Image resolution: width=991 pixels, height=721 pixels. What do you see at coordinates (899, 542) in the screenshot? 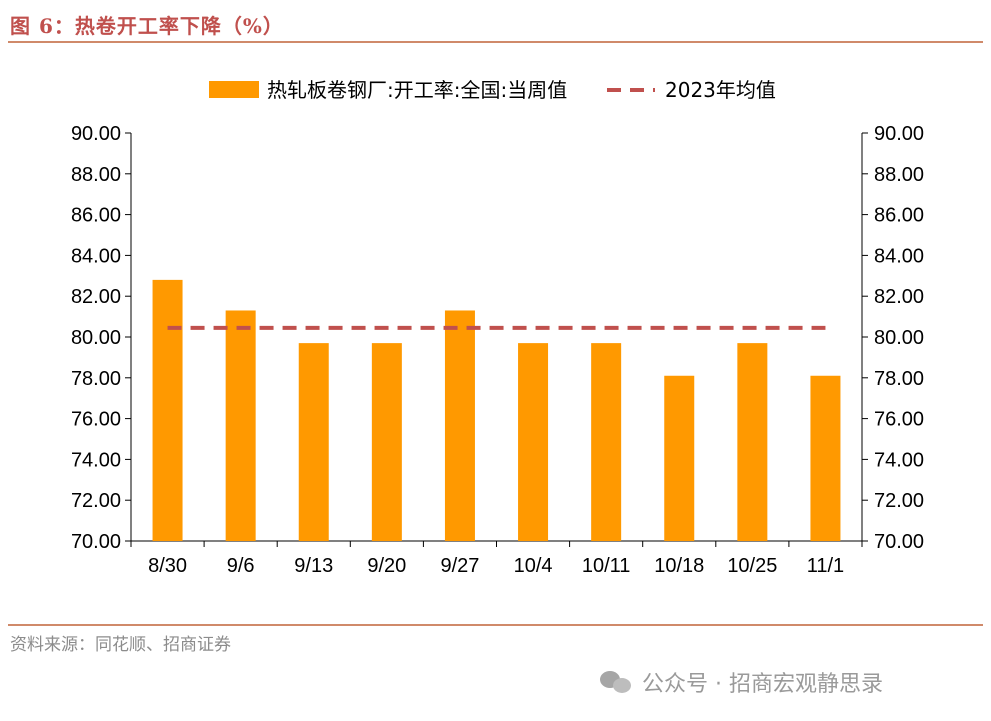
I see `right-y-tick-label: 70.00` at bounding box center [899, 542].